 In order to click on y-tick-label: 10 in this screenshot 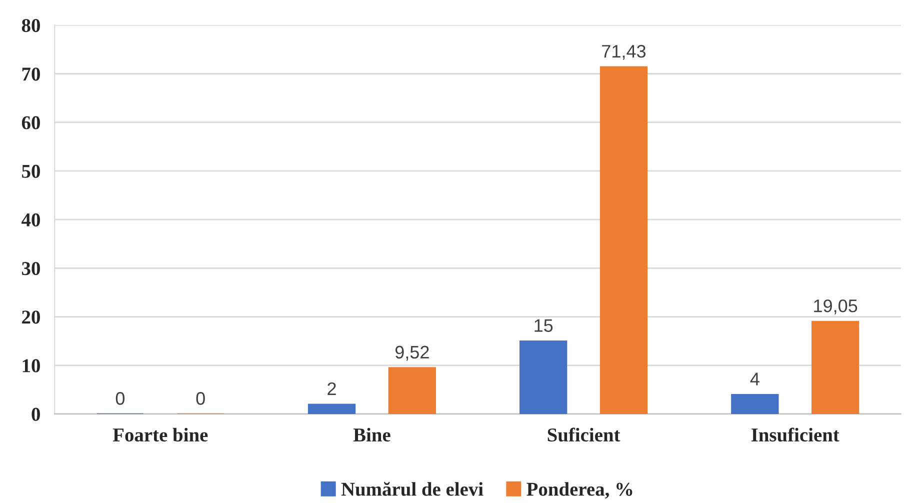, I will do `click(31, 365)`.